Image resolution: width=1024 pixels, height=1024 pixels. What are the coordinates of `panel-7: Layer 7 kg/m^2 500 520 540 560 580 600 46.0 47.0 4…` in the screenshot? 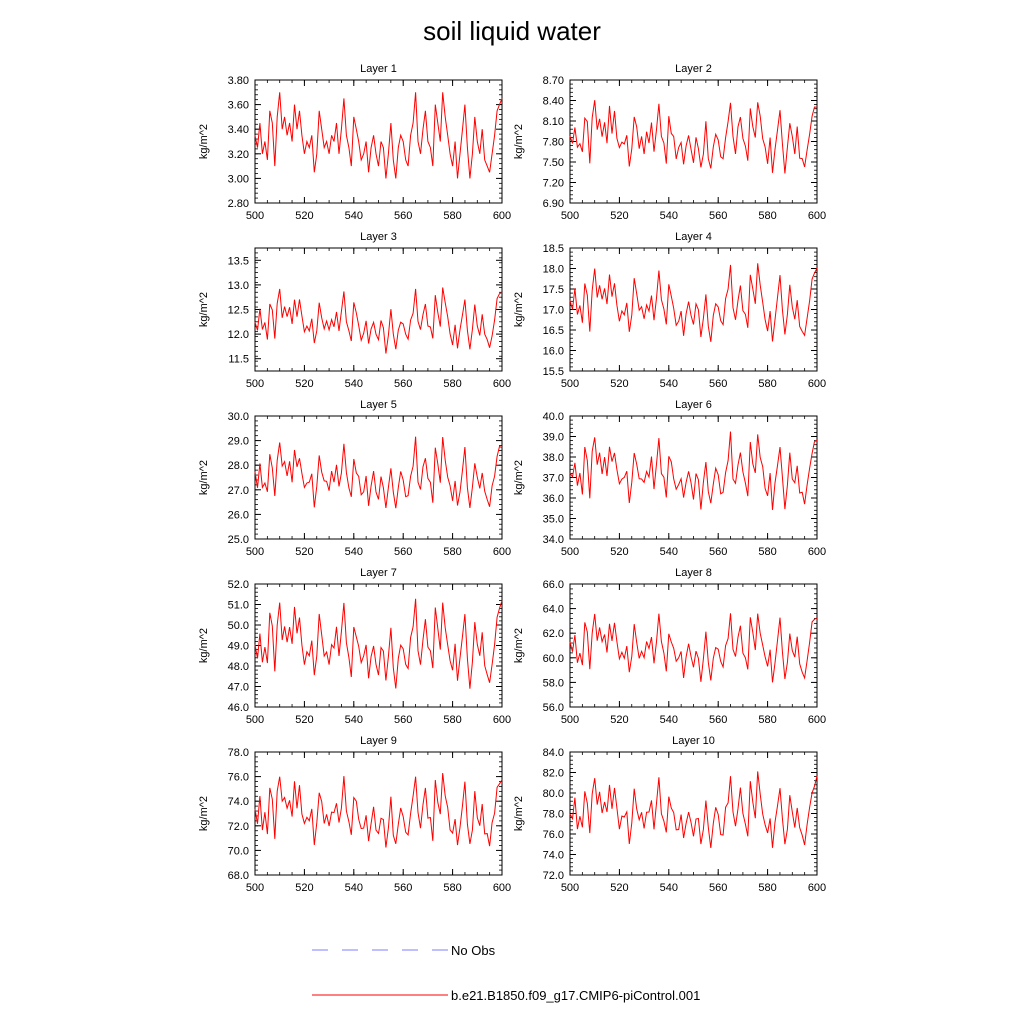 It's located at (354, 646).